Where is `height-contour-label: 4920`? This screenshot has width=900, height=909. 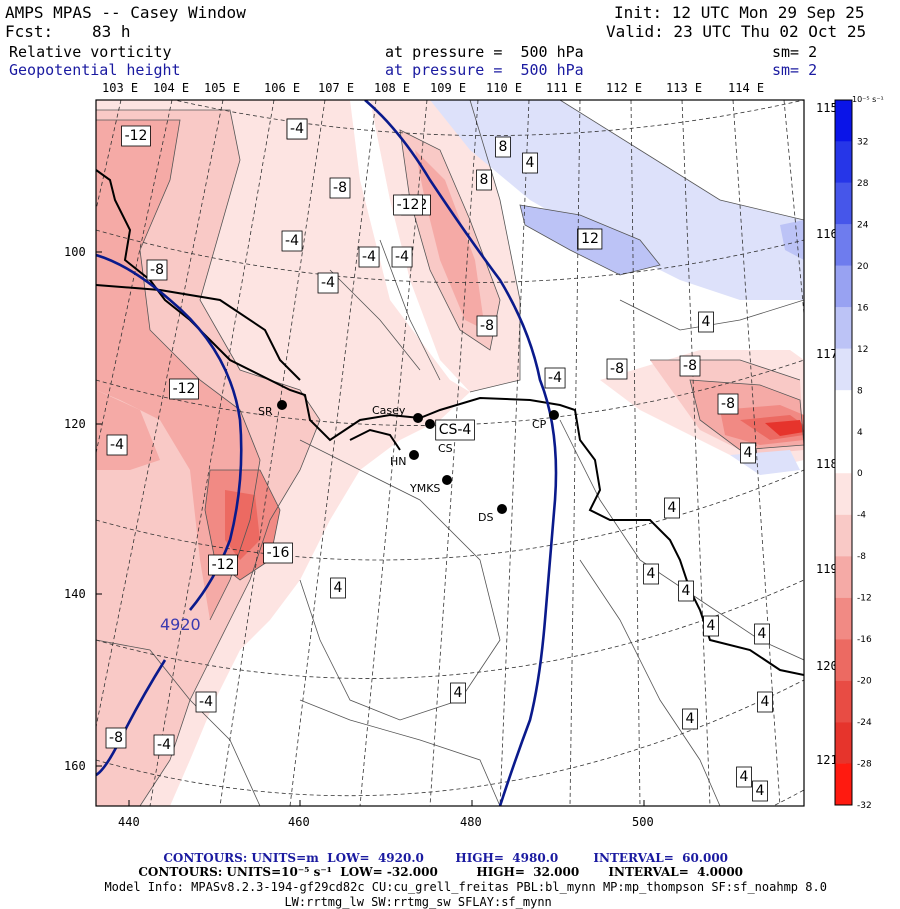
height-contour-label: 4920 is located at coordinates (180, 624).